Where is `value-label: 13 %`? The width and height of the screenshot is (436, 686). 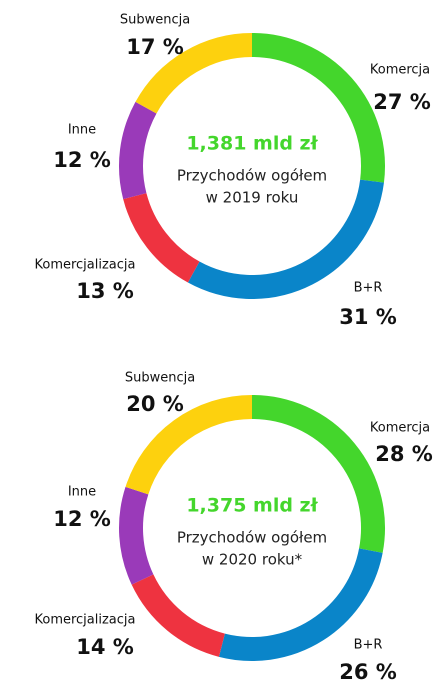
value-label: 13 % is located at coordinates (105, 291).